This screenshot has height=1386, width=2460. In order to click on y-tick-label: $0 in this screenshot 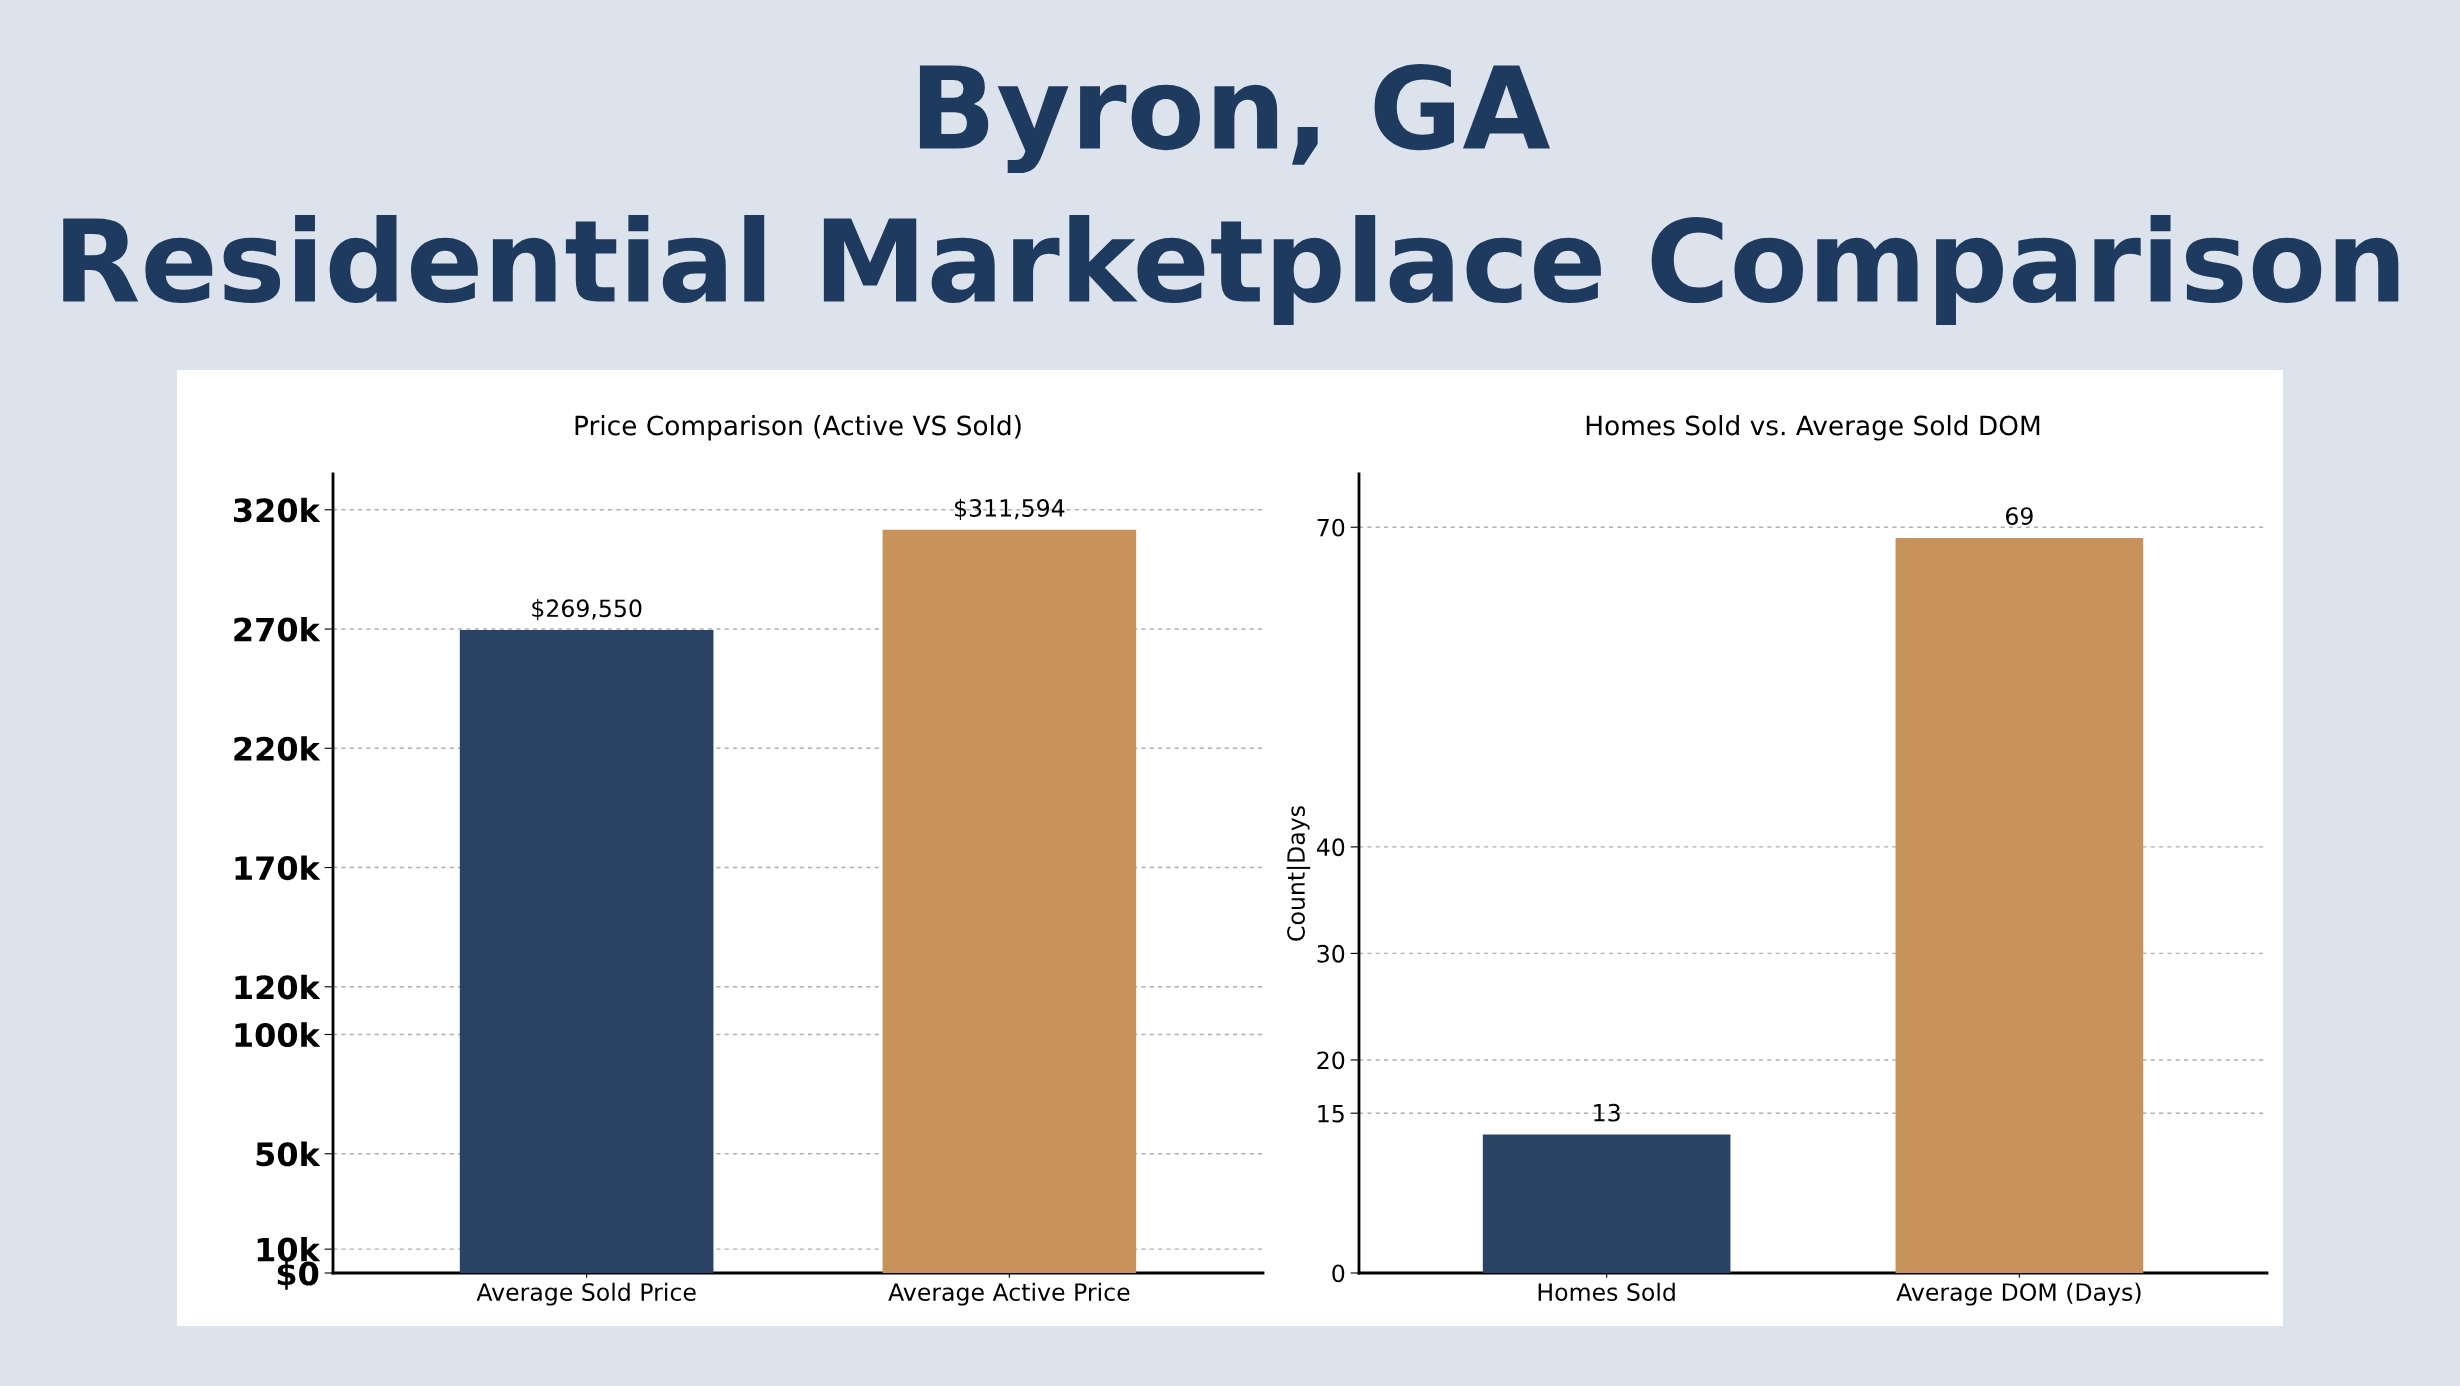, I will do `click(298, 1275)`.